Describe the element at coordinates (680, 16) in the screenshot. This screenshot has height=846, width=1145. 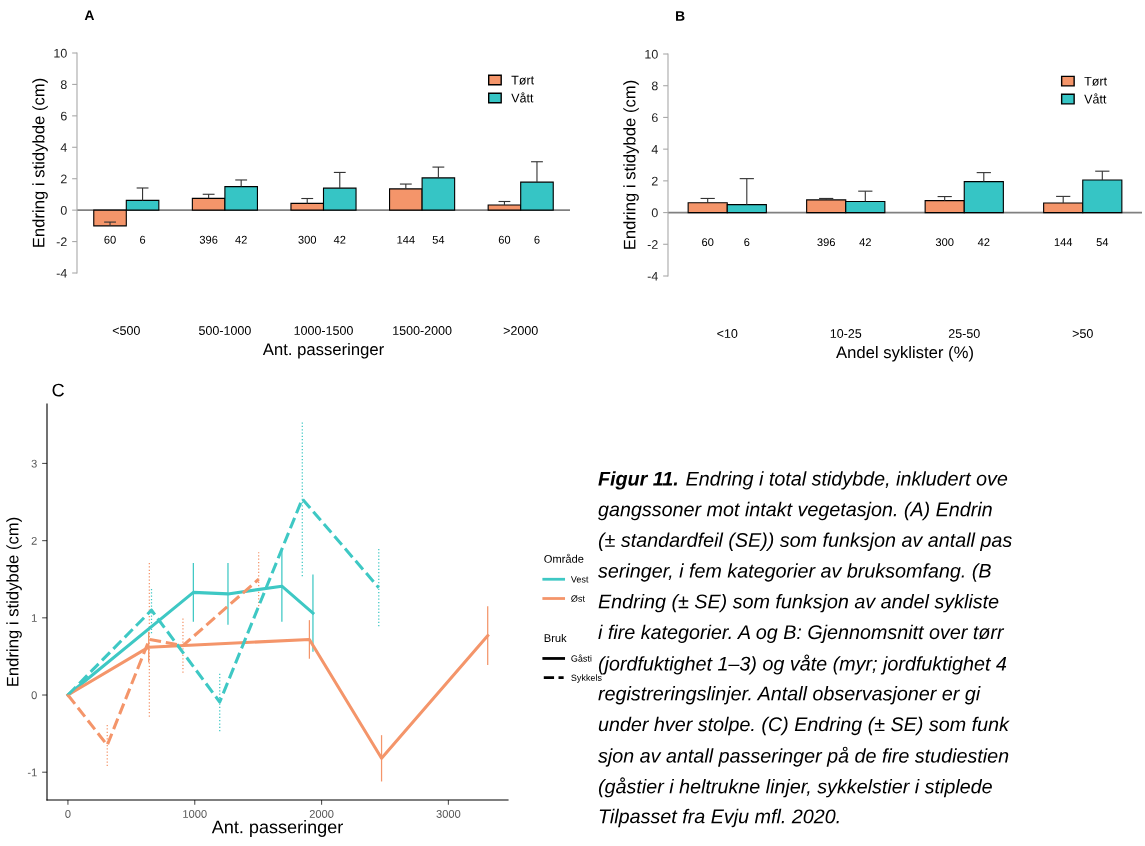
I see `chart-title: B` at that location.